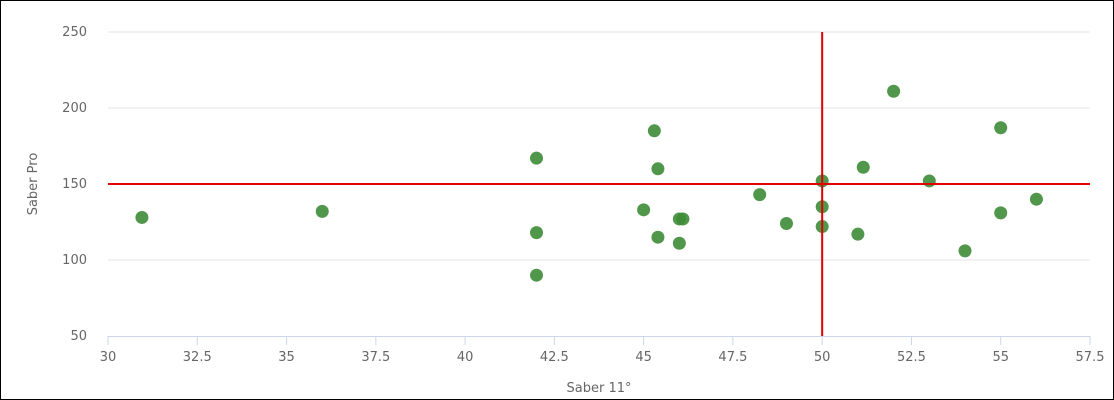 The width and height of the screenshot is (1114, 400). Describe the element at coordinates (74, 260) in the screenshot. I see `y-tick-label: 100` at that location.